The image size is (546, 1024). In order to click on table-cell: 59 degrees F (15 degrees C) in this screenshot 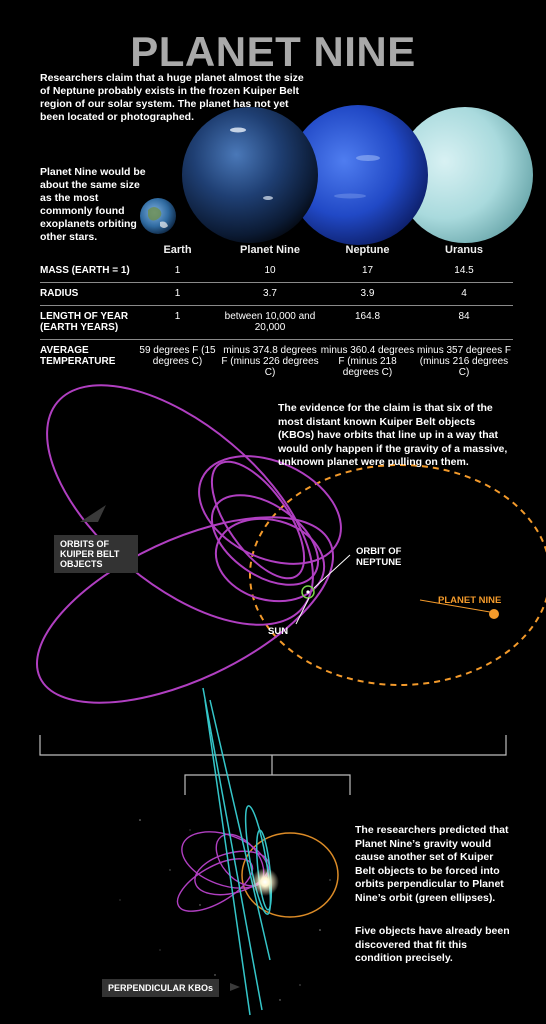, I will do `click(177, 356)`.